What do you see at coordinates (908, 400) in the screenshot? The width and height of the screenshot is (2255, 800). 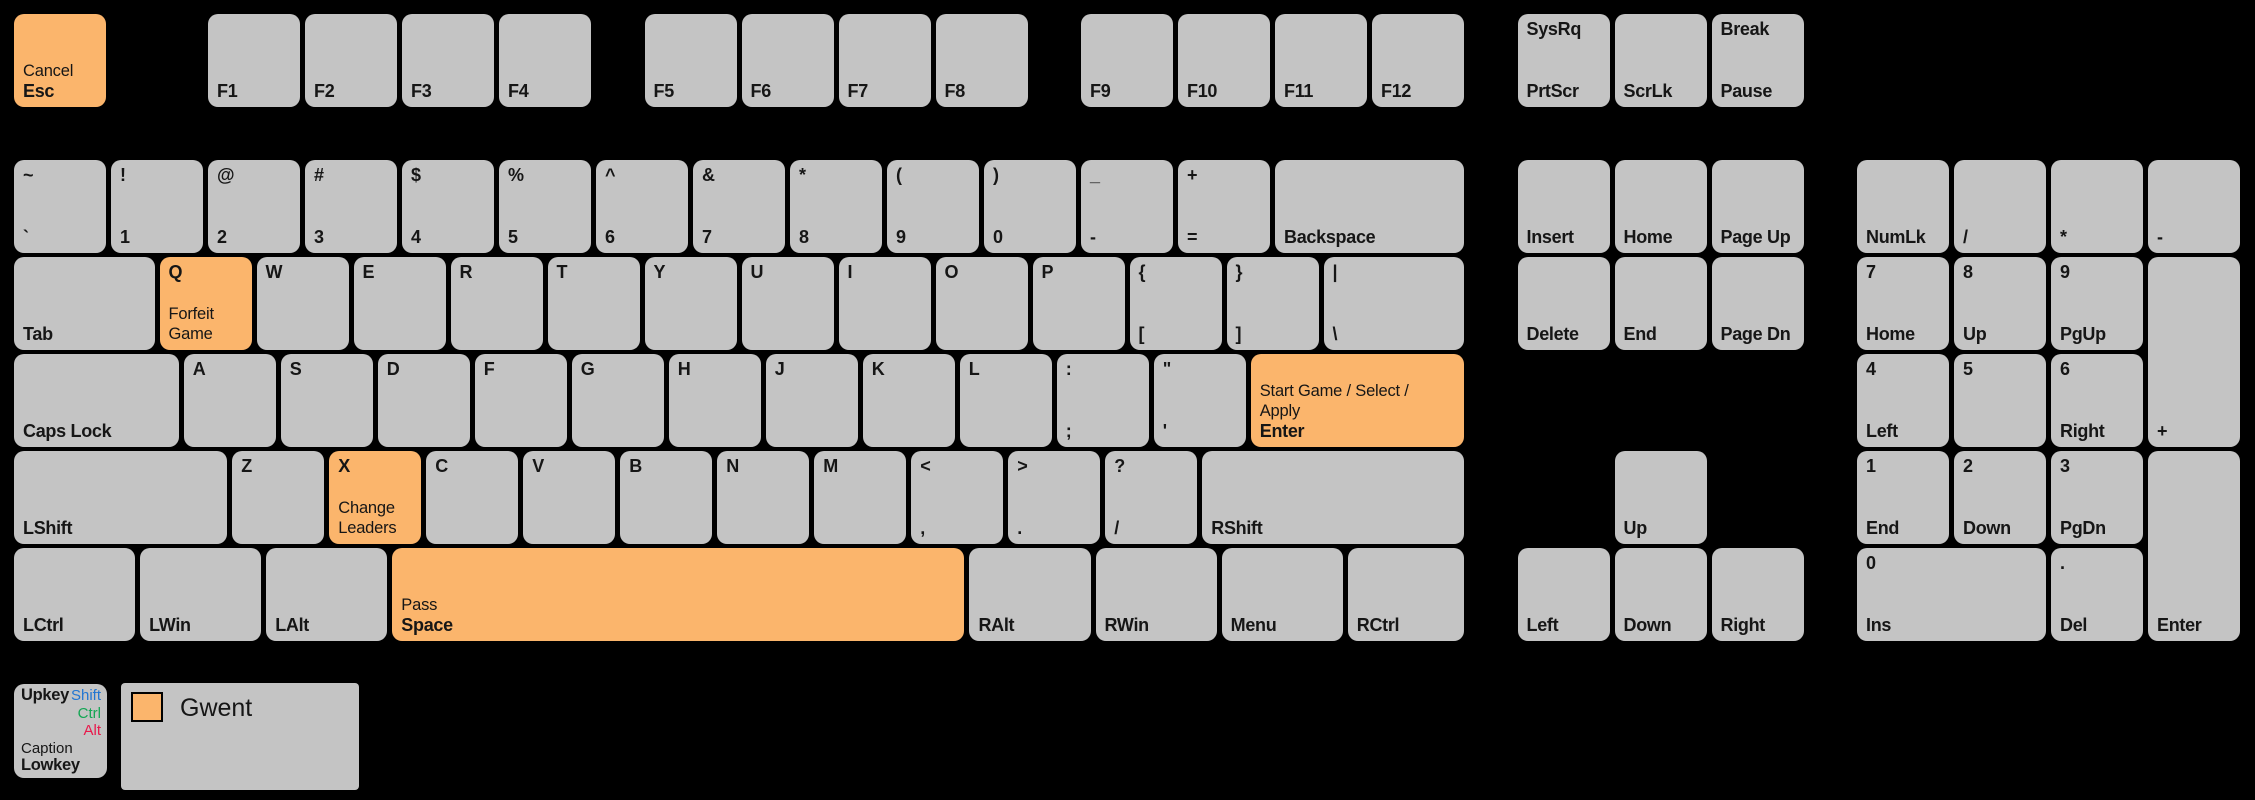 I see `key-k: K` at bounding box center [908, 400].